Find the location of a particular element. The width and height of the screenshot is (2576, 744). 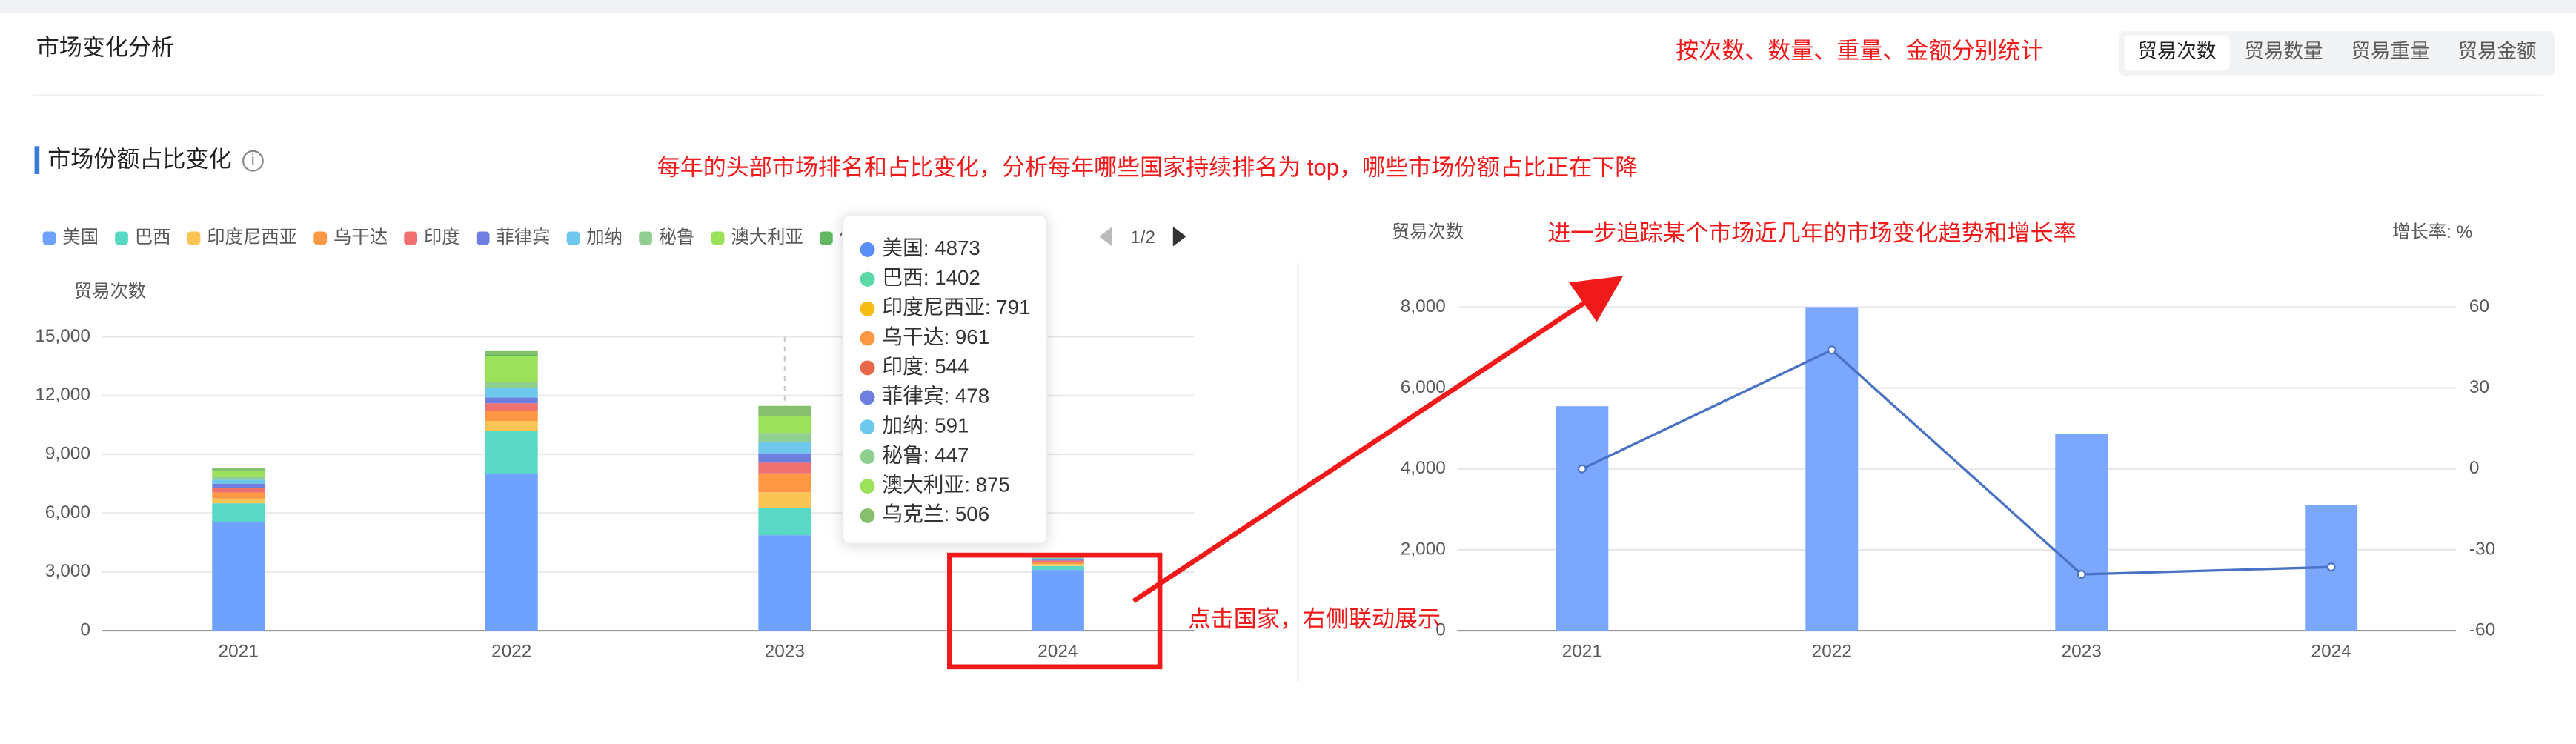

tooltip-item: 乌克兰: 506 is located at coordinates (935, 513).